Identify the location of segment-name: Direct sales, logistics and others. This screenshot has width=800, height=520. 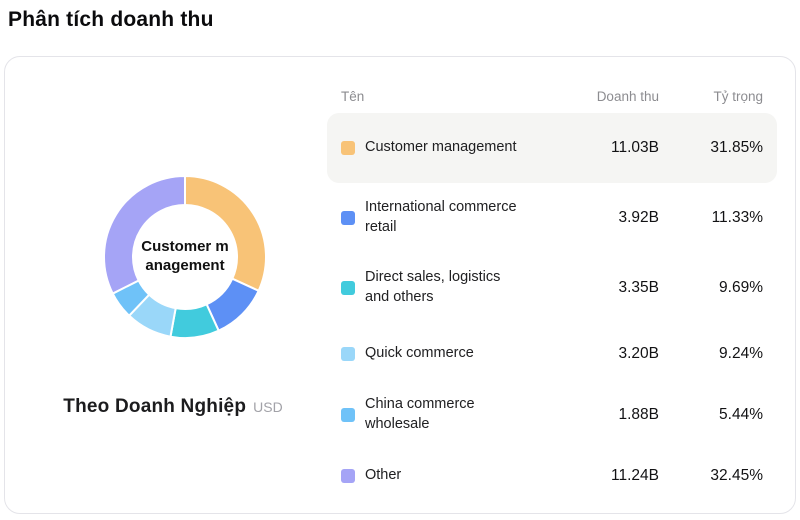
(433, 287).